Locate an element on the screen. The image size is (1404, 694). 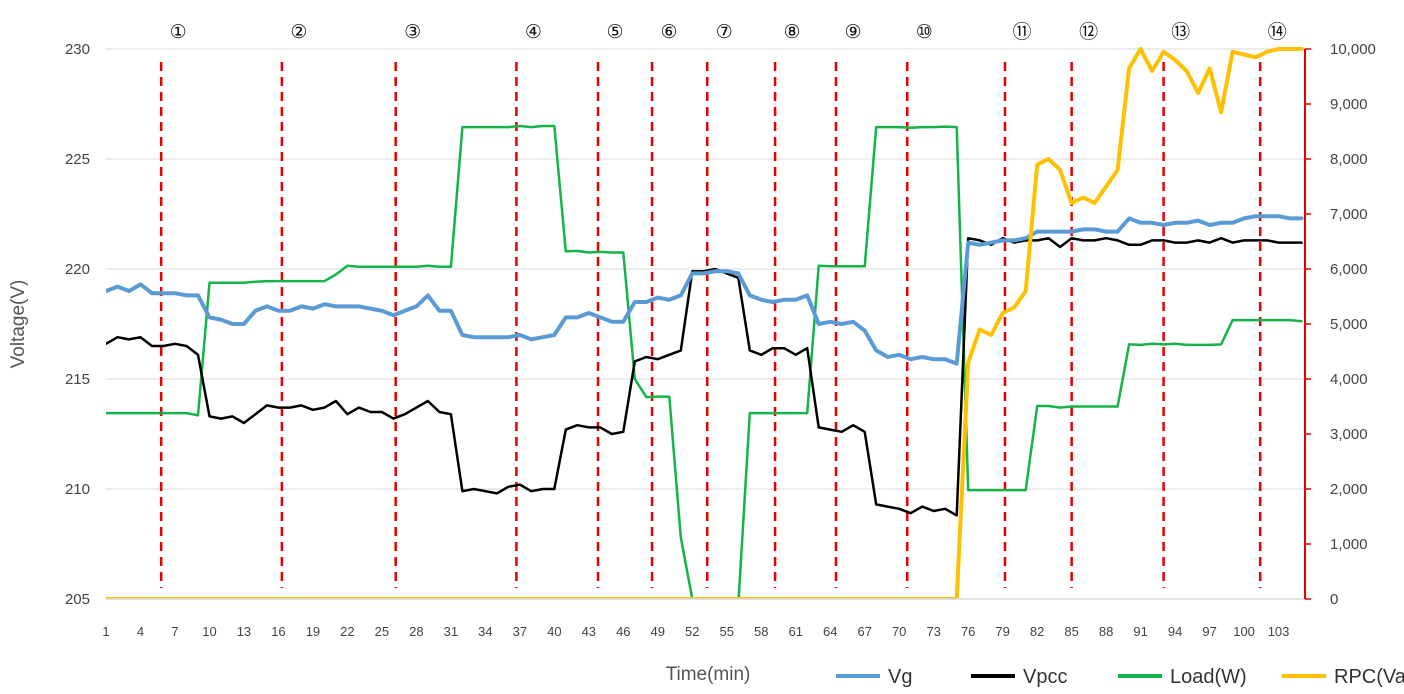
x-tick-label: 49 is located at coordinates (658, 631).